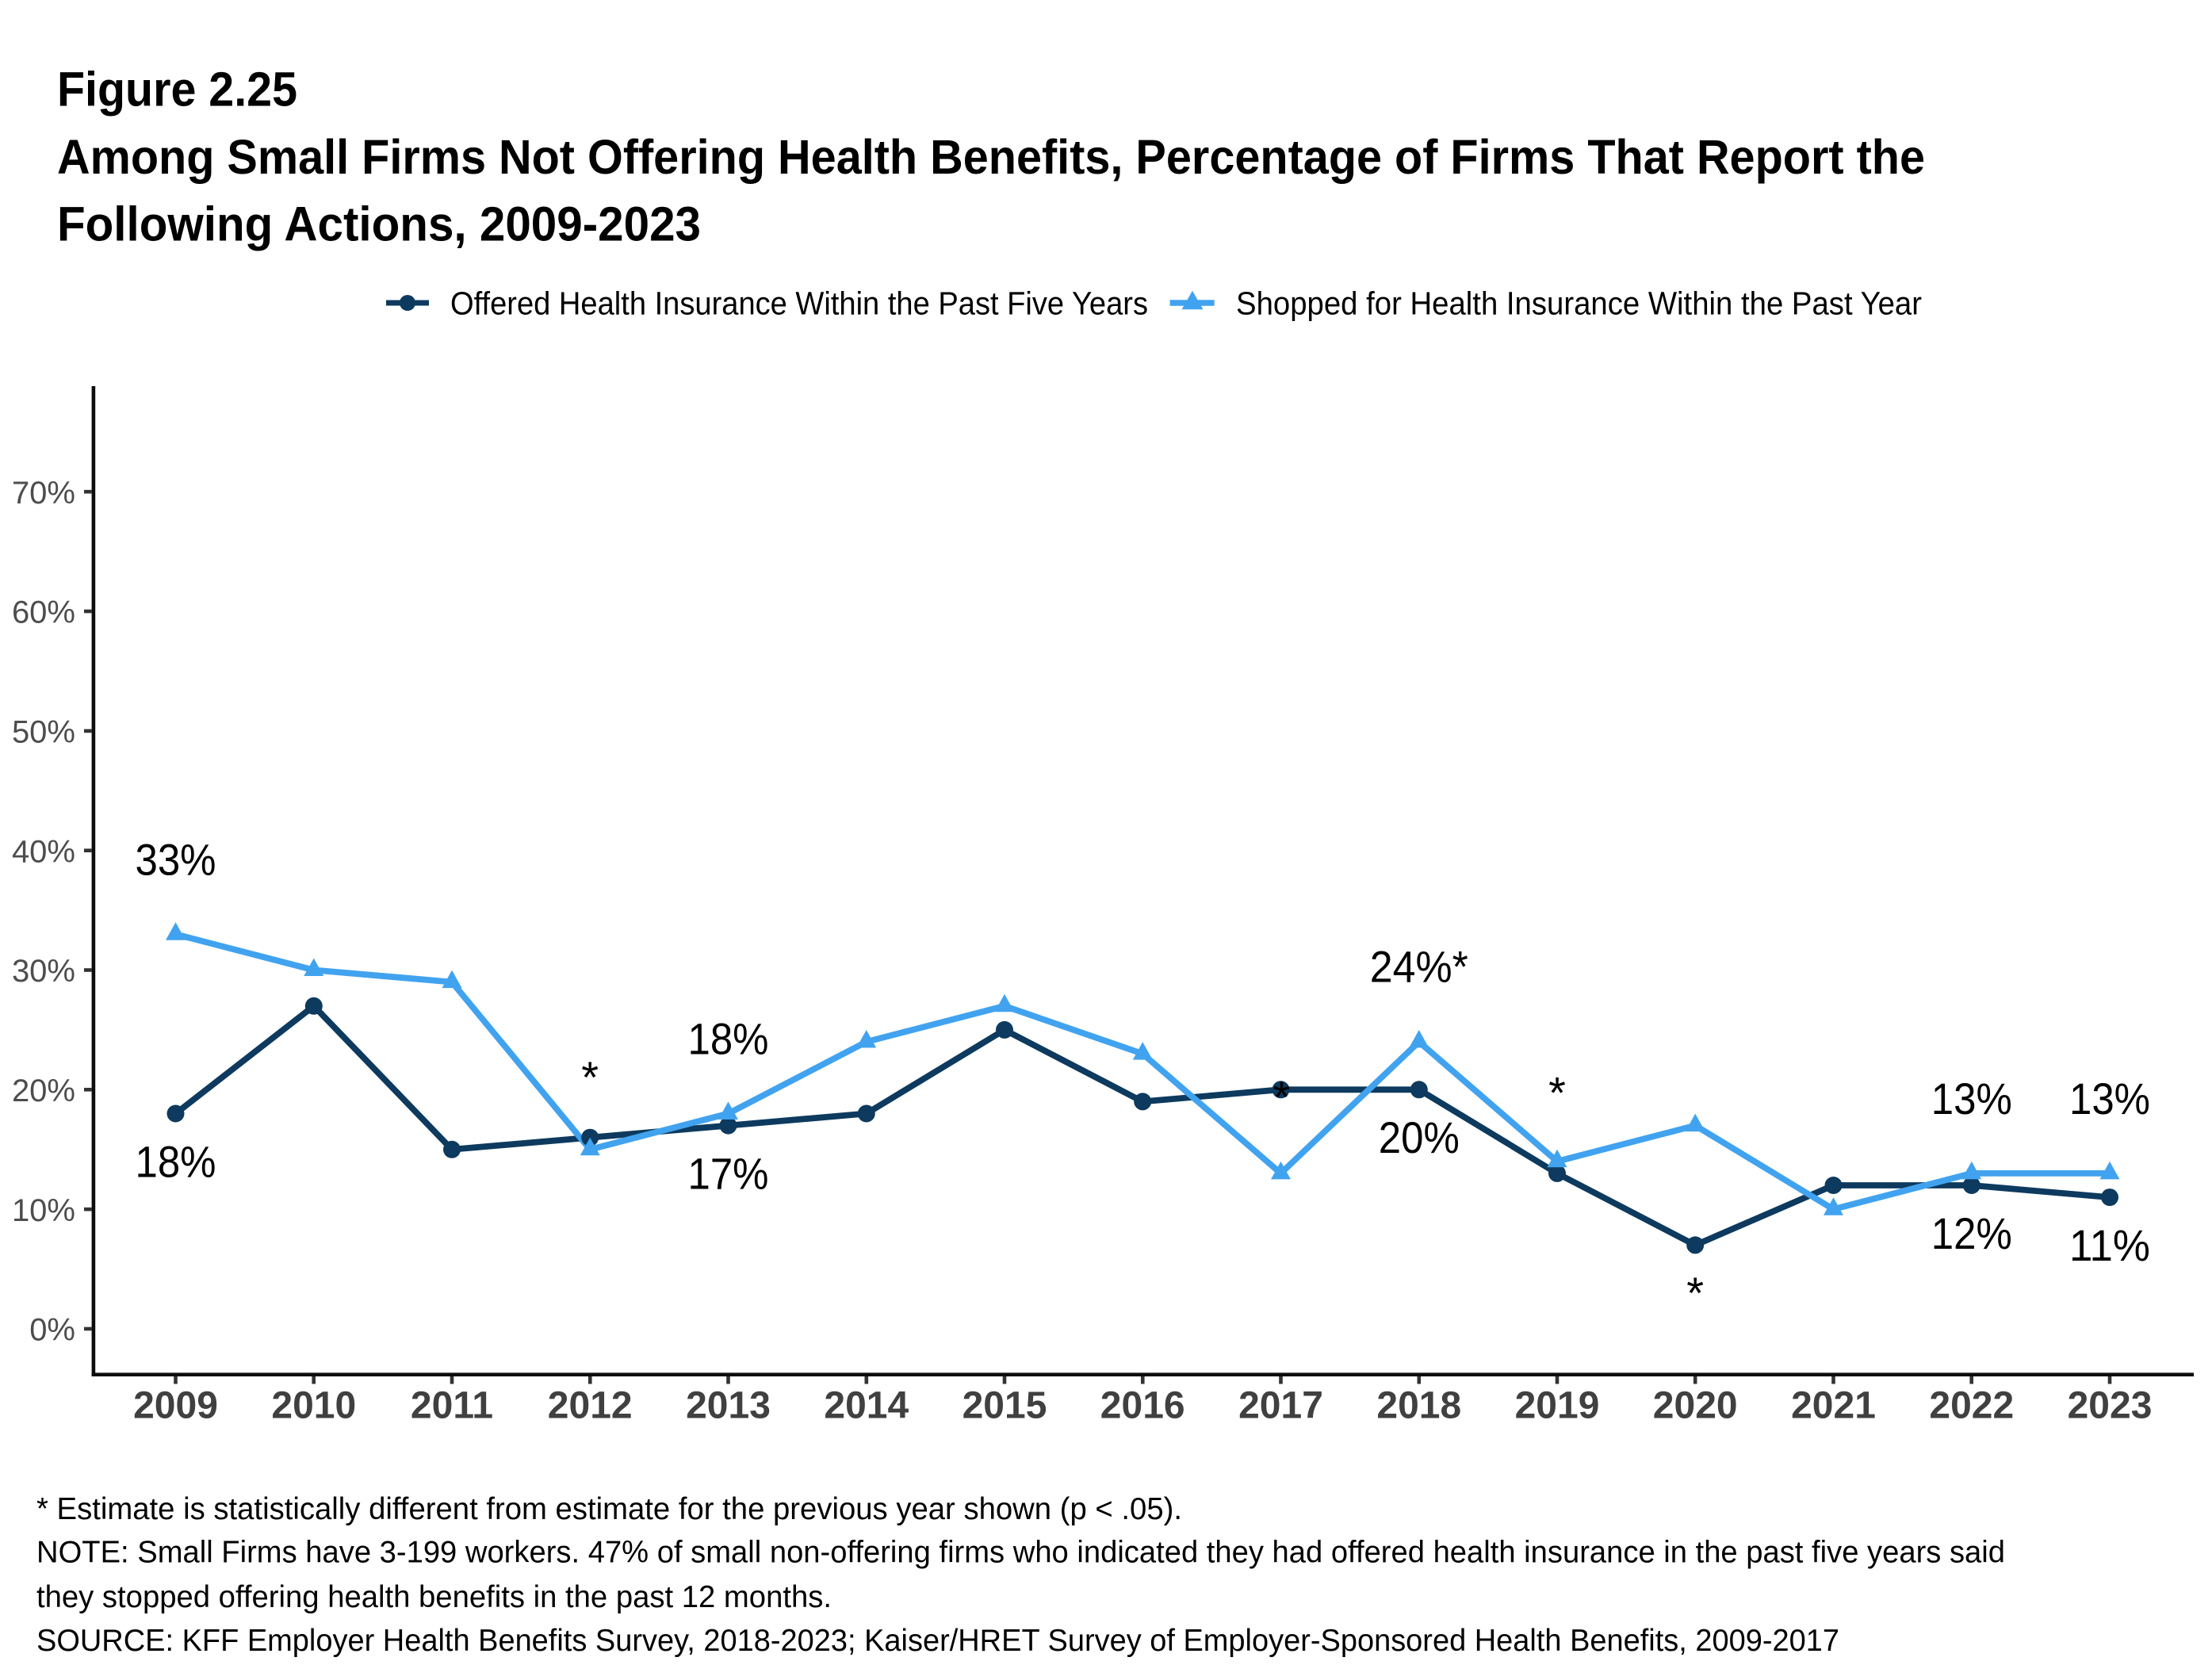 The image size is (2212, 1665). Describe the element at coordinates (1280, 1406) in the screenshot. I see `svg-text: 2017` at that location.